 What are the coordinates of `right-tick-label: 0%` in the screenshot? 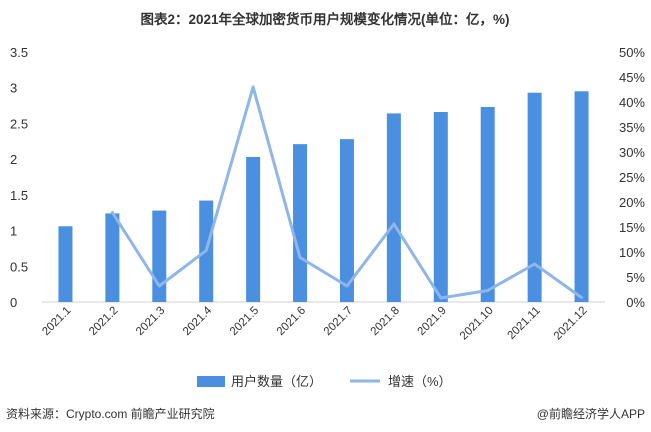 It's located at (635, 302).